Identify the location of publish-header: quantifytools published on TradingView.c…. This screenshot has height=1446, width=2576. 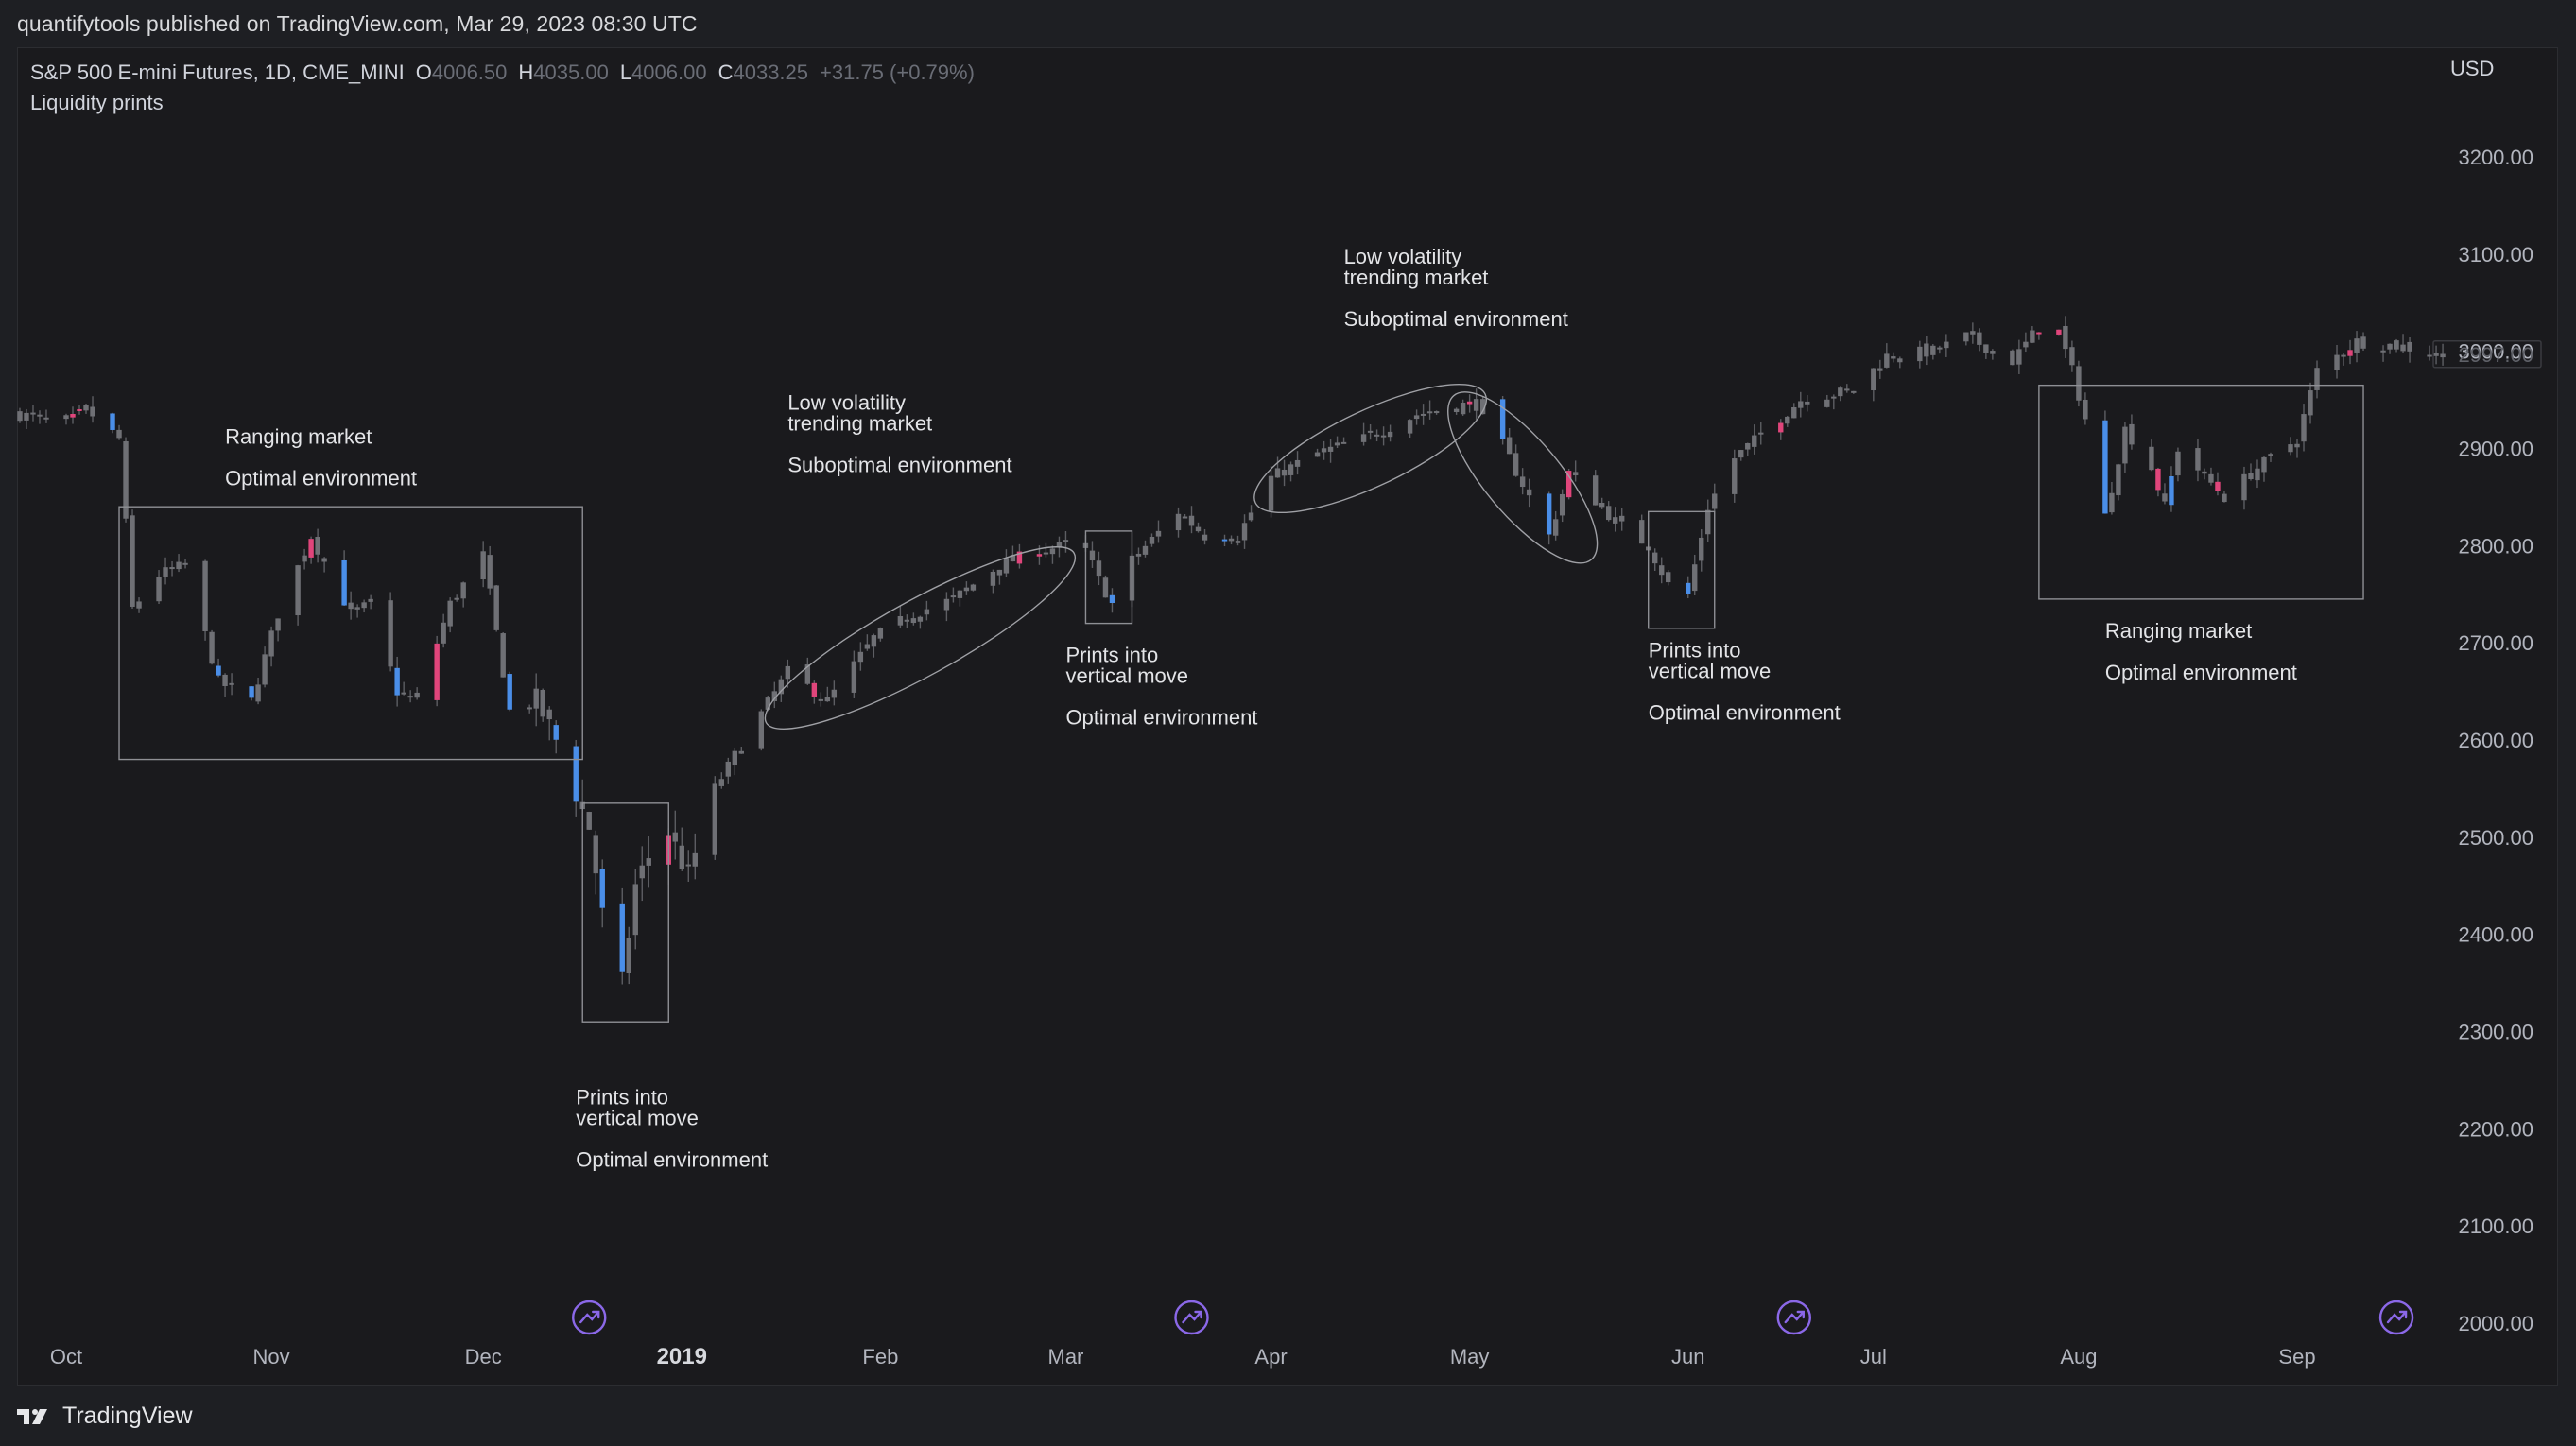
(357, 23).